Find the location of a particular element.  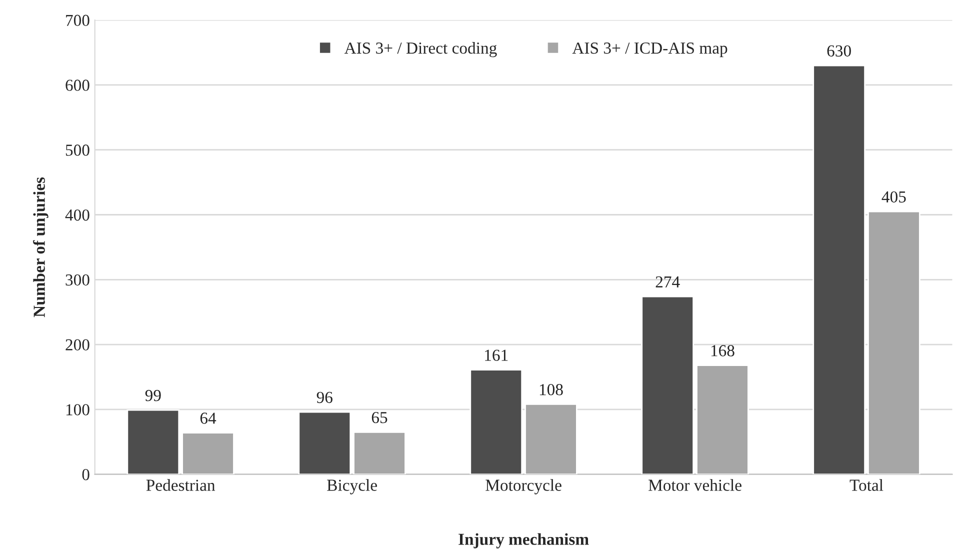

y-axis-title: Number of unjuries is located at coordinates (40, 247).